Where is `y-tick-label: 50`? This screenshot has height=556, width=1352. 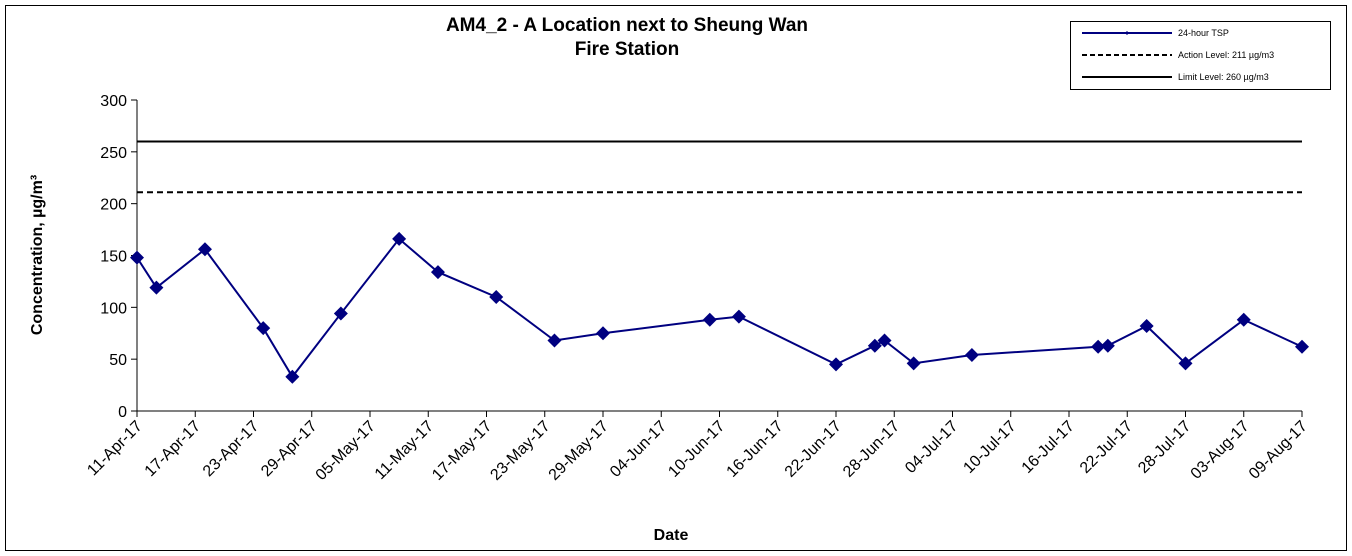 y-tick-label: 50 is located at coordinates (118, 360).